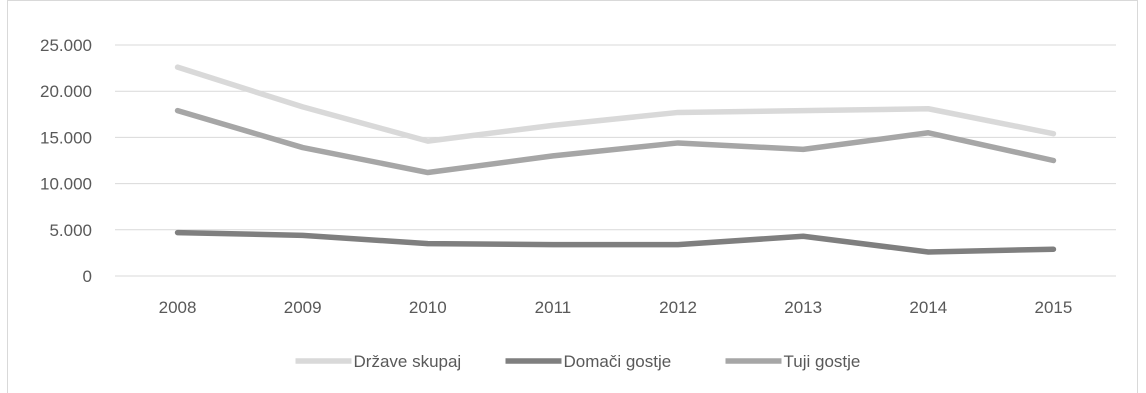  I want to click on x-tick-label: 2012, so click(678, 307).